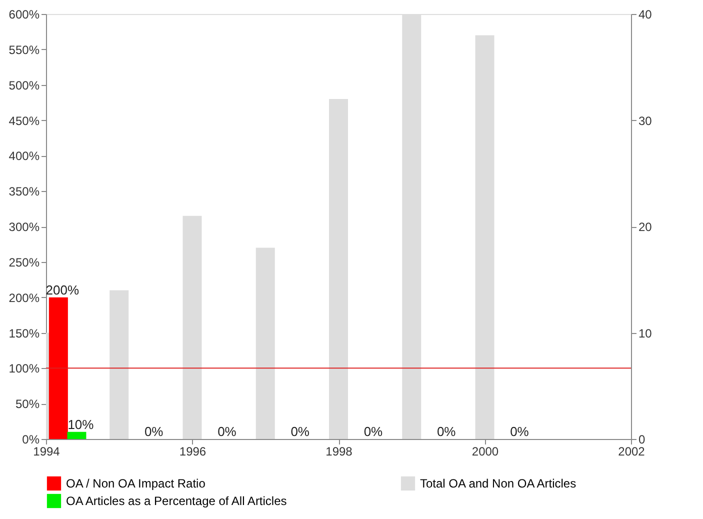 This screenshot has height=519, width=703. I want to click on legend-label: OA Articles as a Percentage of All Articles, so click(176, 501).